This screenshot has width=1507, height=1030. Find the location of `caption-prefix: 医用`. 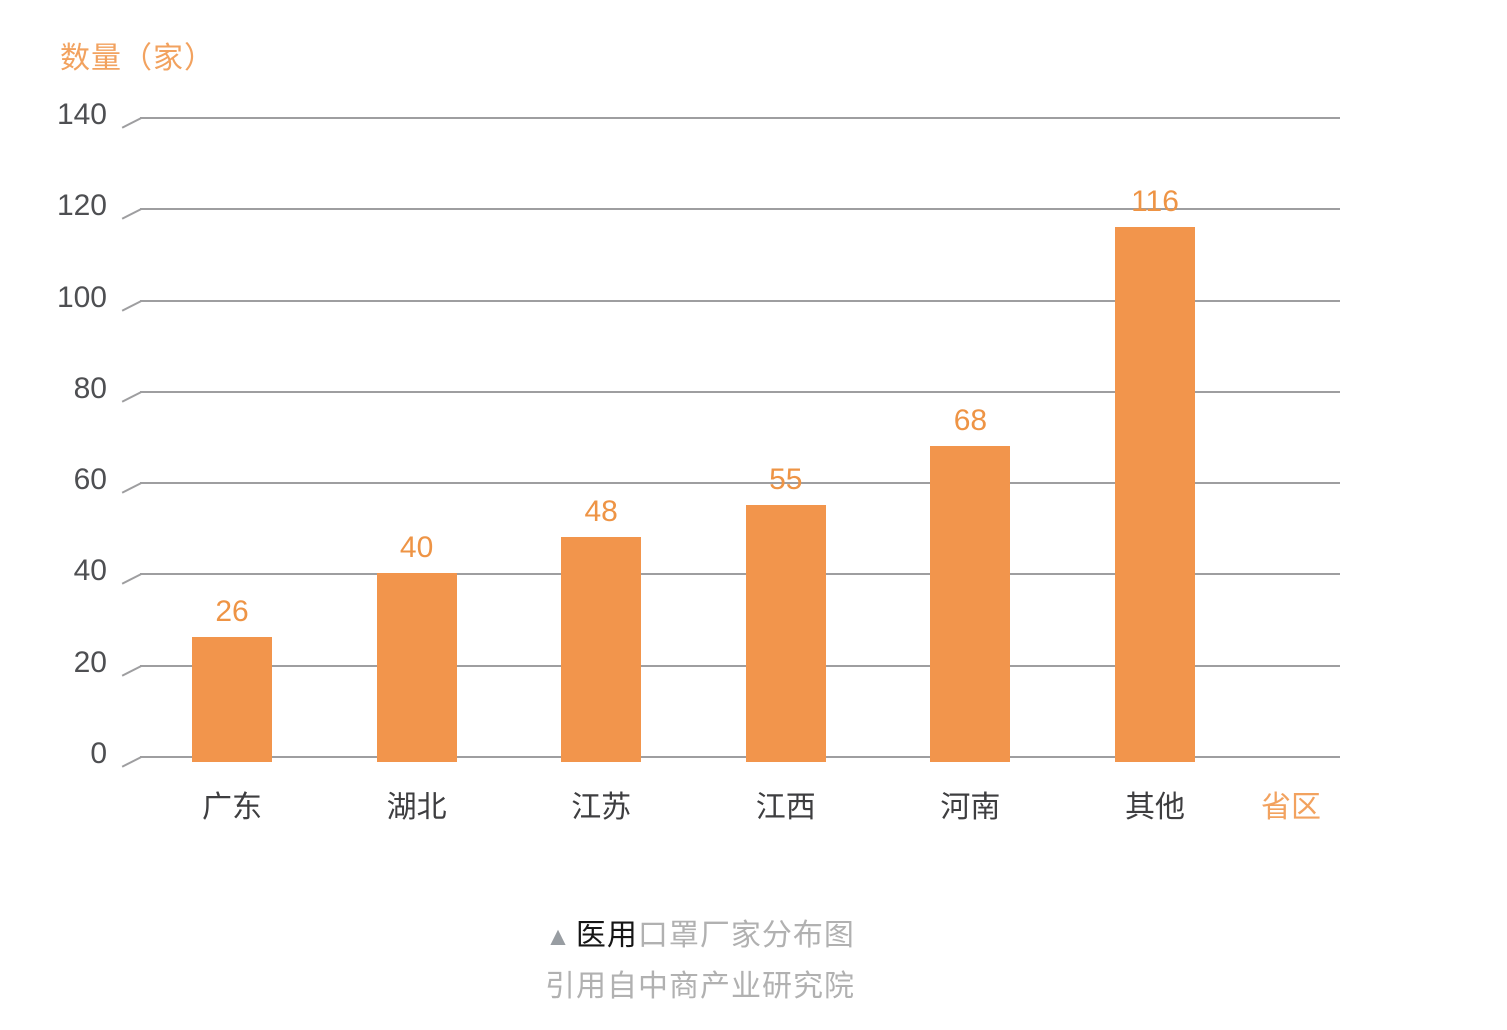

caption-prefix: 医用 is located at coordinates (606, 935).